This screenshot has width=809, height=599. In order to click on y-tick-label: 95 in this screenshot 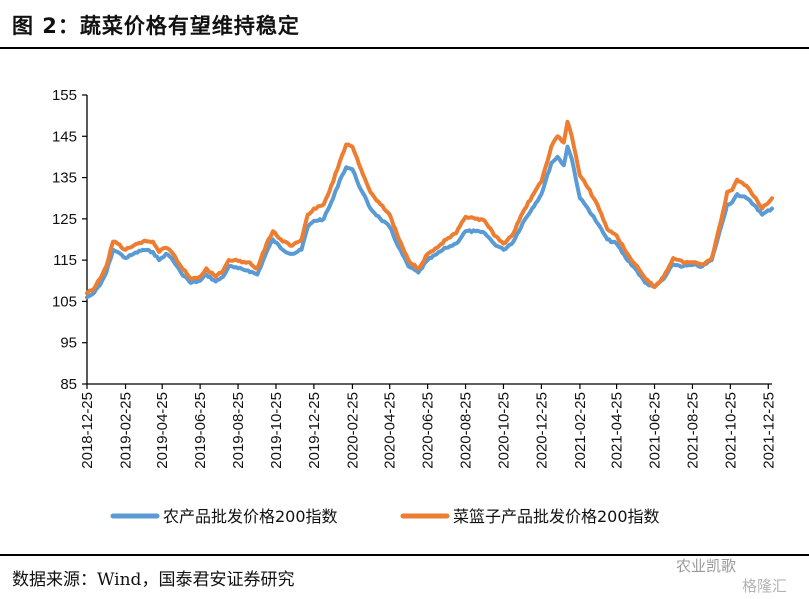, I will do `click(68, 343)`.